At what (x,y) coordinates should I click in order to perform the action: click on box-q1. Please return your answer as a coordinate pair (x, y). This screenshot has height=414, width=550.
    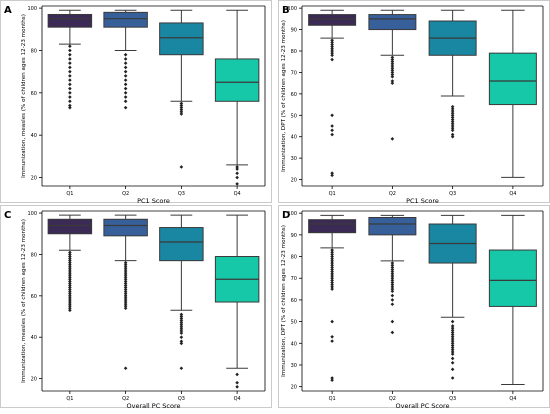
    Looking at the image, I should click on (70, 263).